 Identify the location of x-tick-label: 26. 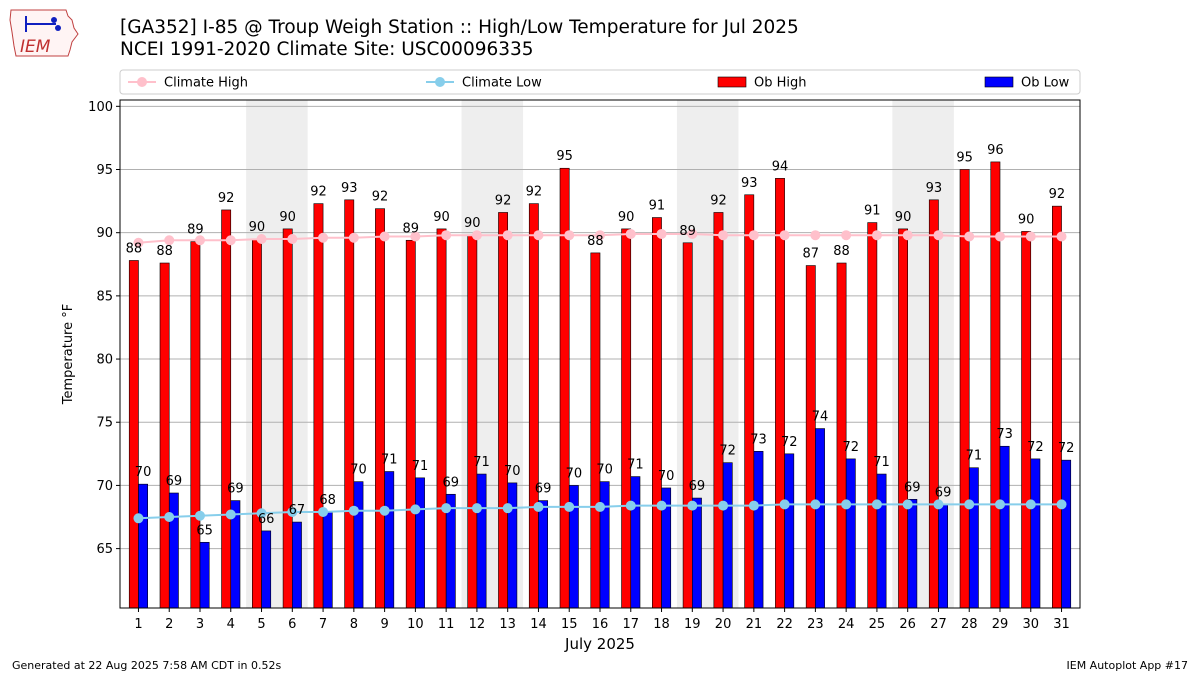
(907, 624).